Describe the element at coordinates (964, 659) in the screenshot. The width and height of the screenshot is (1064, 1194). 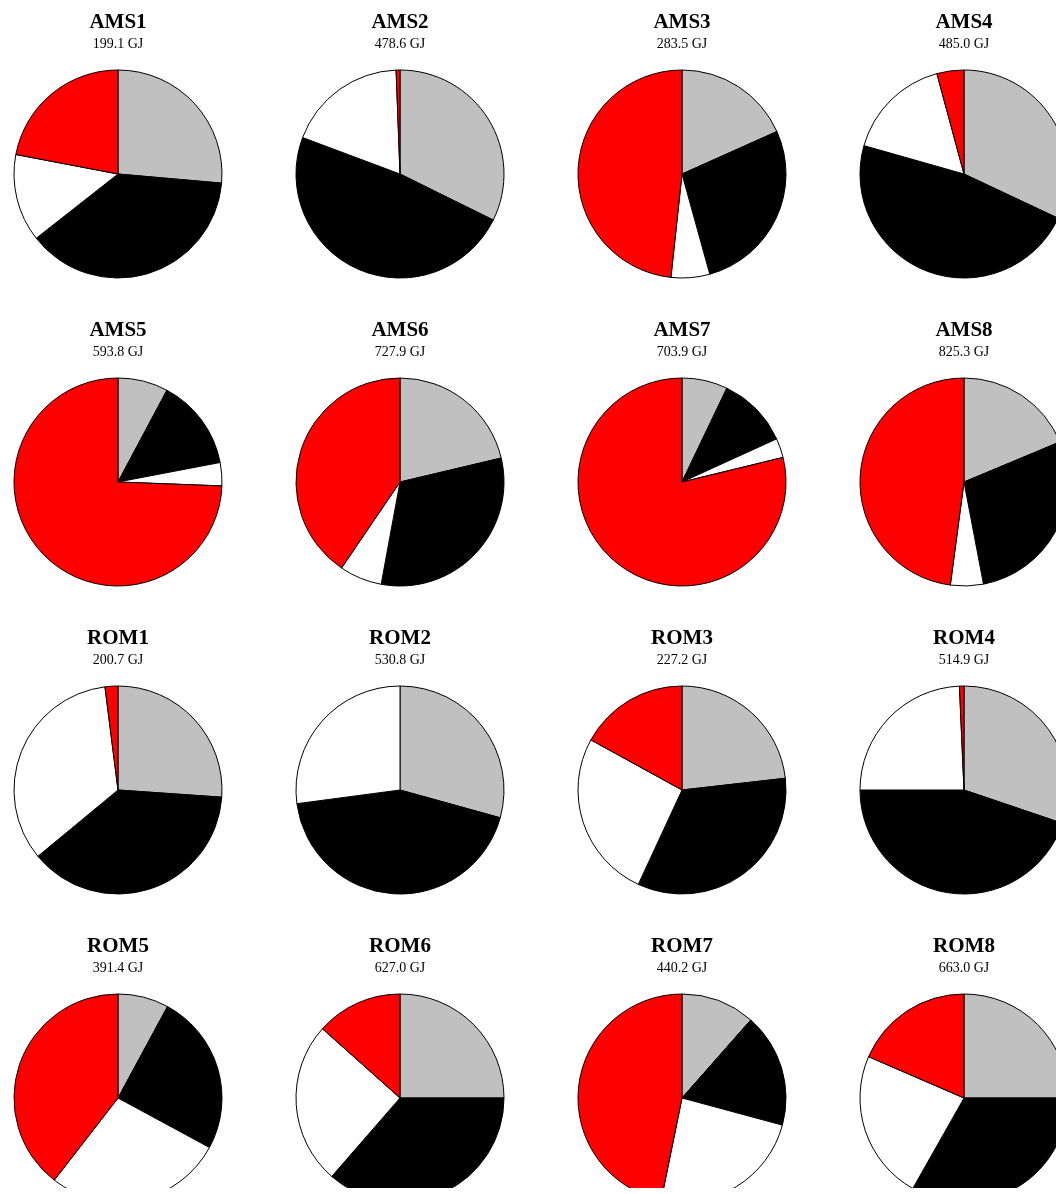
I see `chart-subtitle: 514.9 GJ` at that location.